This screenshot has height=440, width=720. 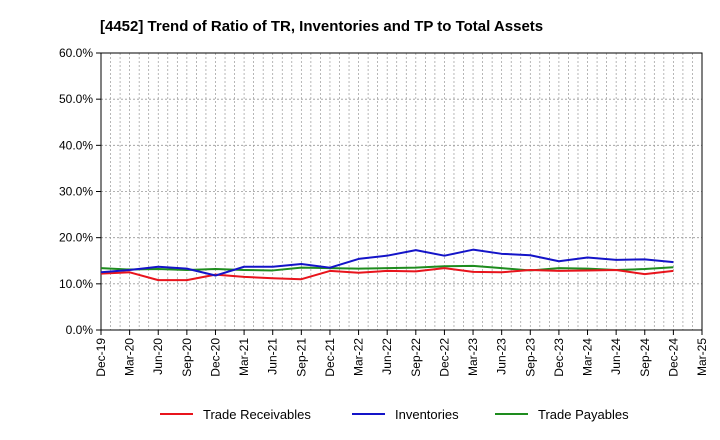 What do you see at coordinates (76, 284) in the screenshot?
I see `y-tick-label: 10.0%` at bounding box center [76, 284].